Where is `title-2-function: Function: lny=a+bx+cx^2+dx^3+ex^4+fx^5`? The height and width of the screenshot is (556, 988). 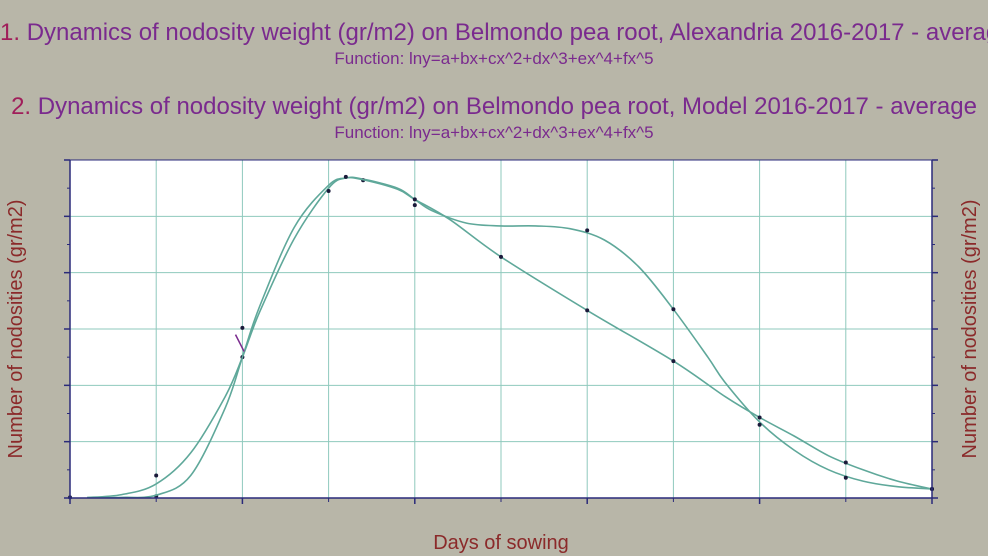 title-2-function: Function: lny=a+bx+cx^2+dx^3+ex^4+fx^5 is located at coordinates (494, 133).